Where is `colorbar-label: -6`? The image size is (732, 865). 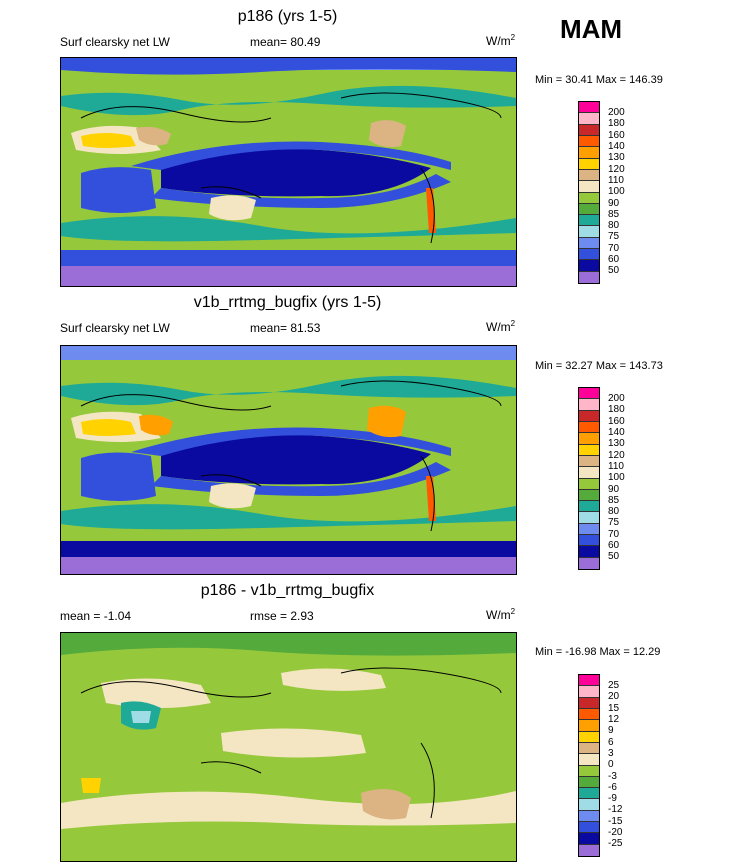
colorbar-label: -6 is located at coordinates (612, 787).